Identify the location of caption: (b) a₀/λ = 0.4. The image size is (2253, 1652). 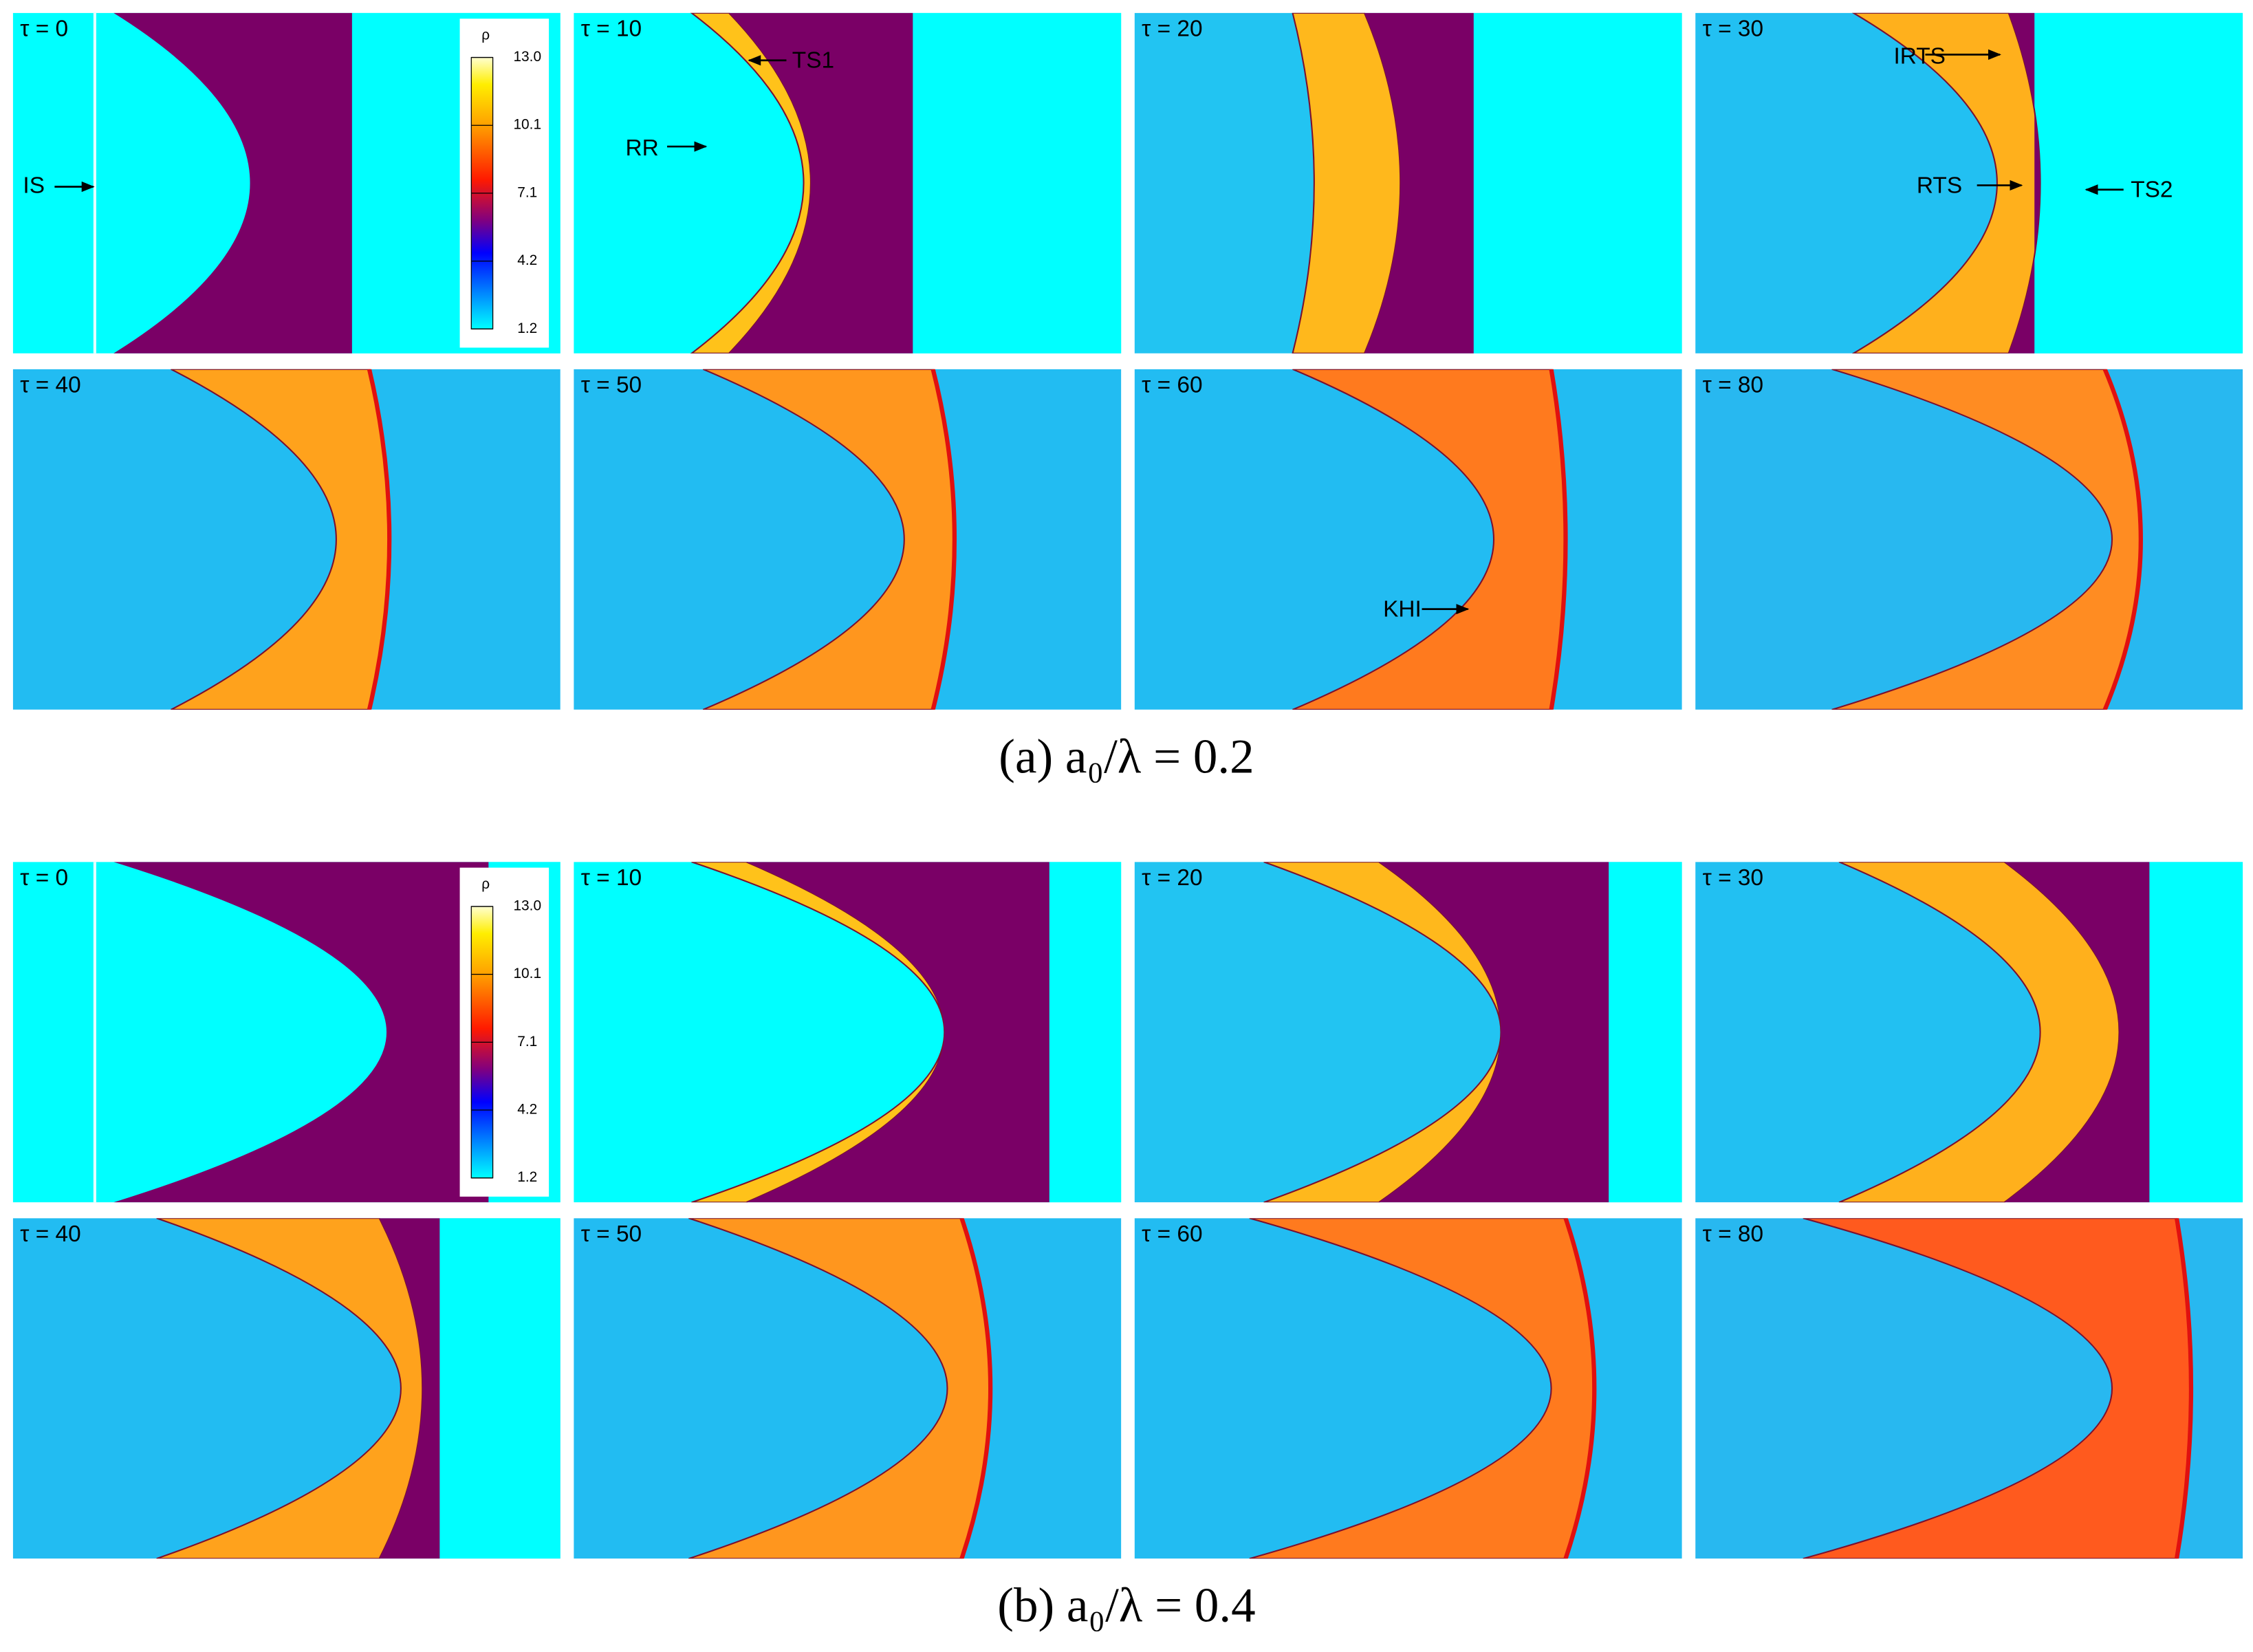
(1126, 1606).